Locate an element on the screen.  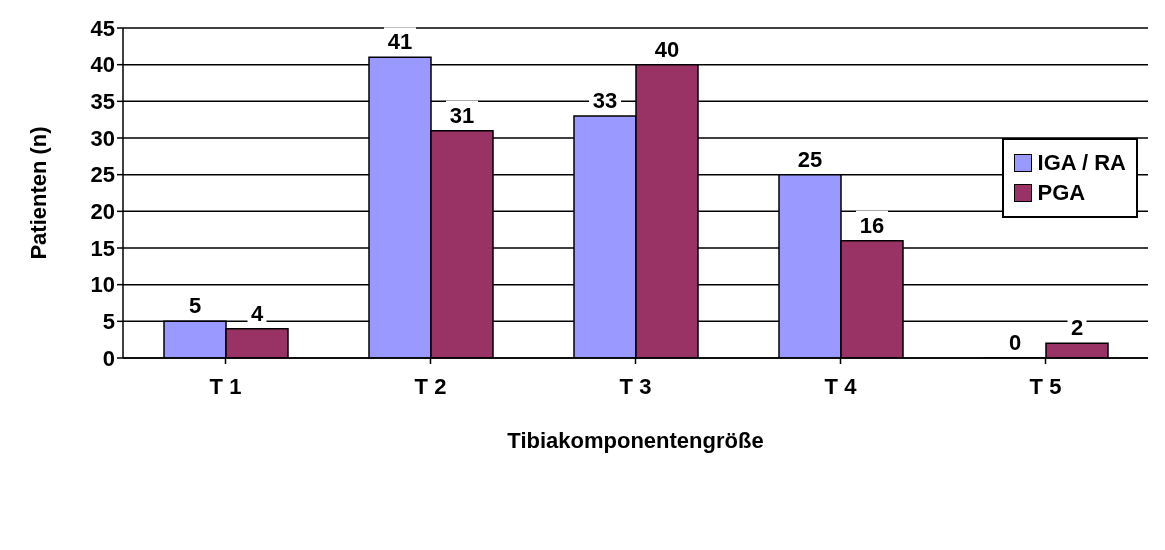
data-label: 25 is located at coordinates (810, 159).